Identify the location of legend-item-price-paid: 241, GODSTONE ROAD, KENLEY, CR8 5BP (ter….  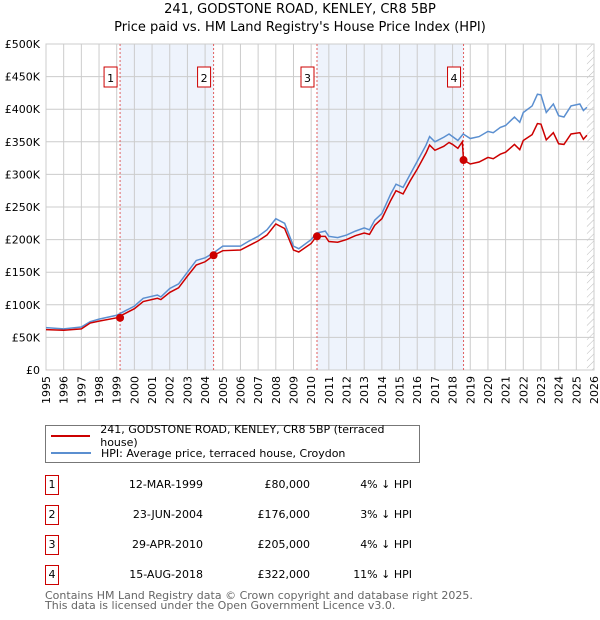
(232, 436).